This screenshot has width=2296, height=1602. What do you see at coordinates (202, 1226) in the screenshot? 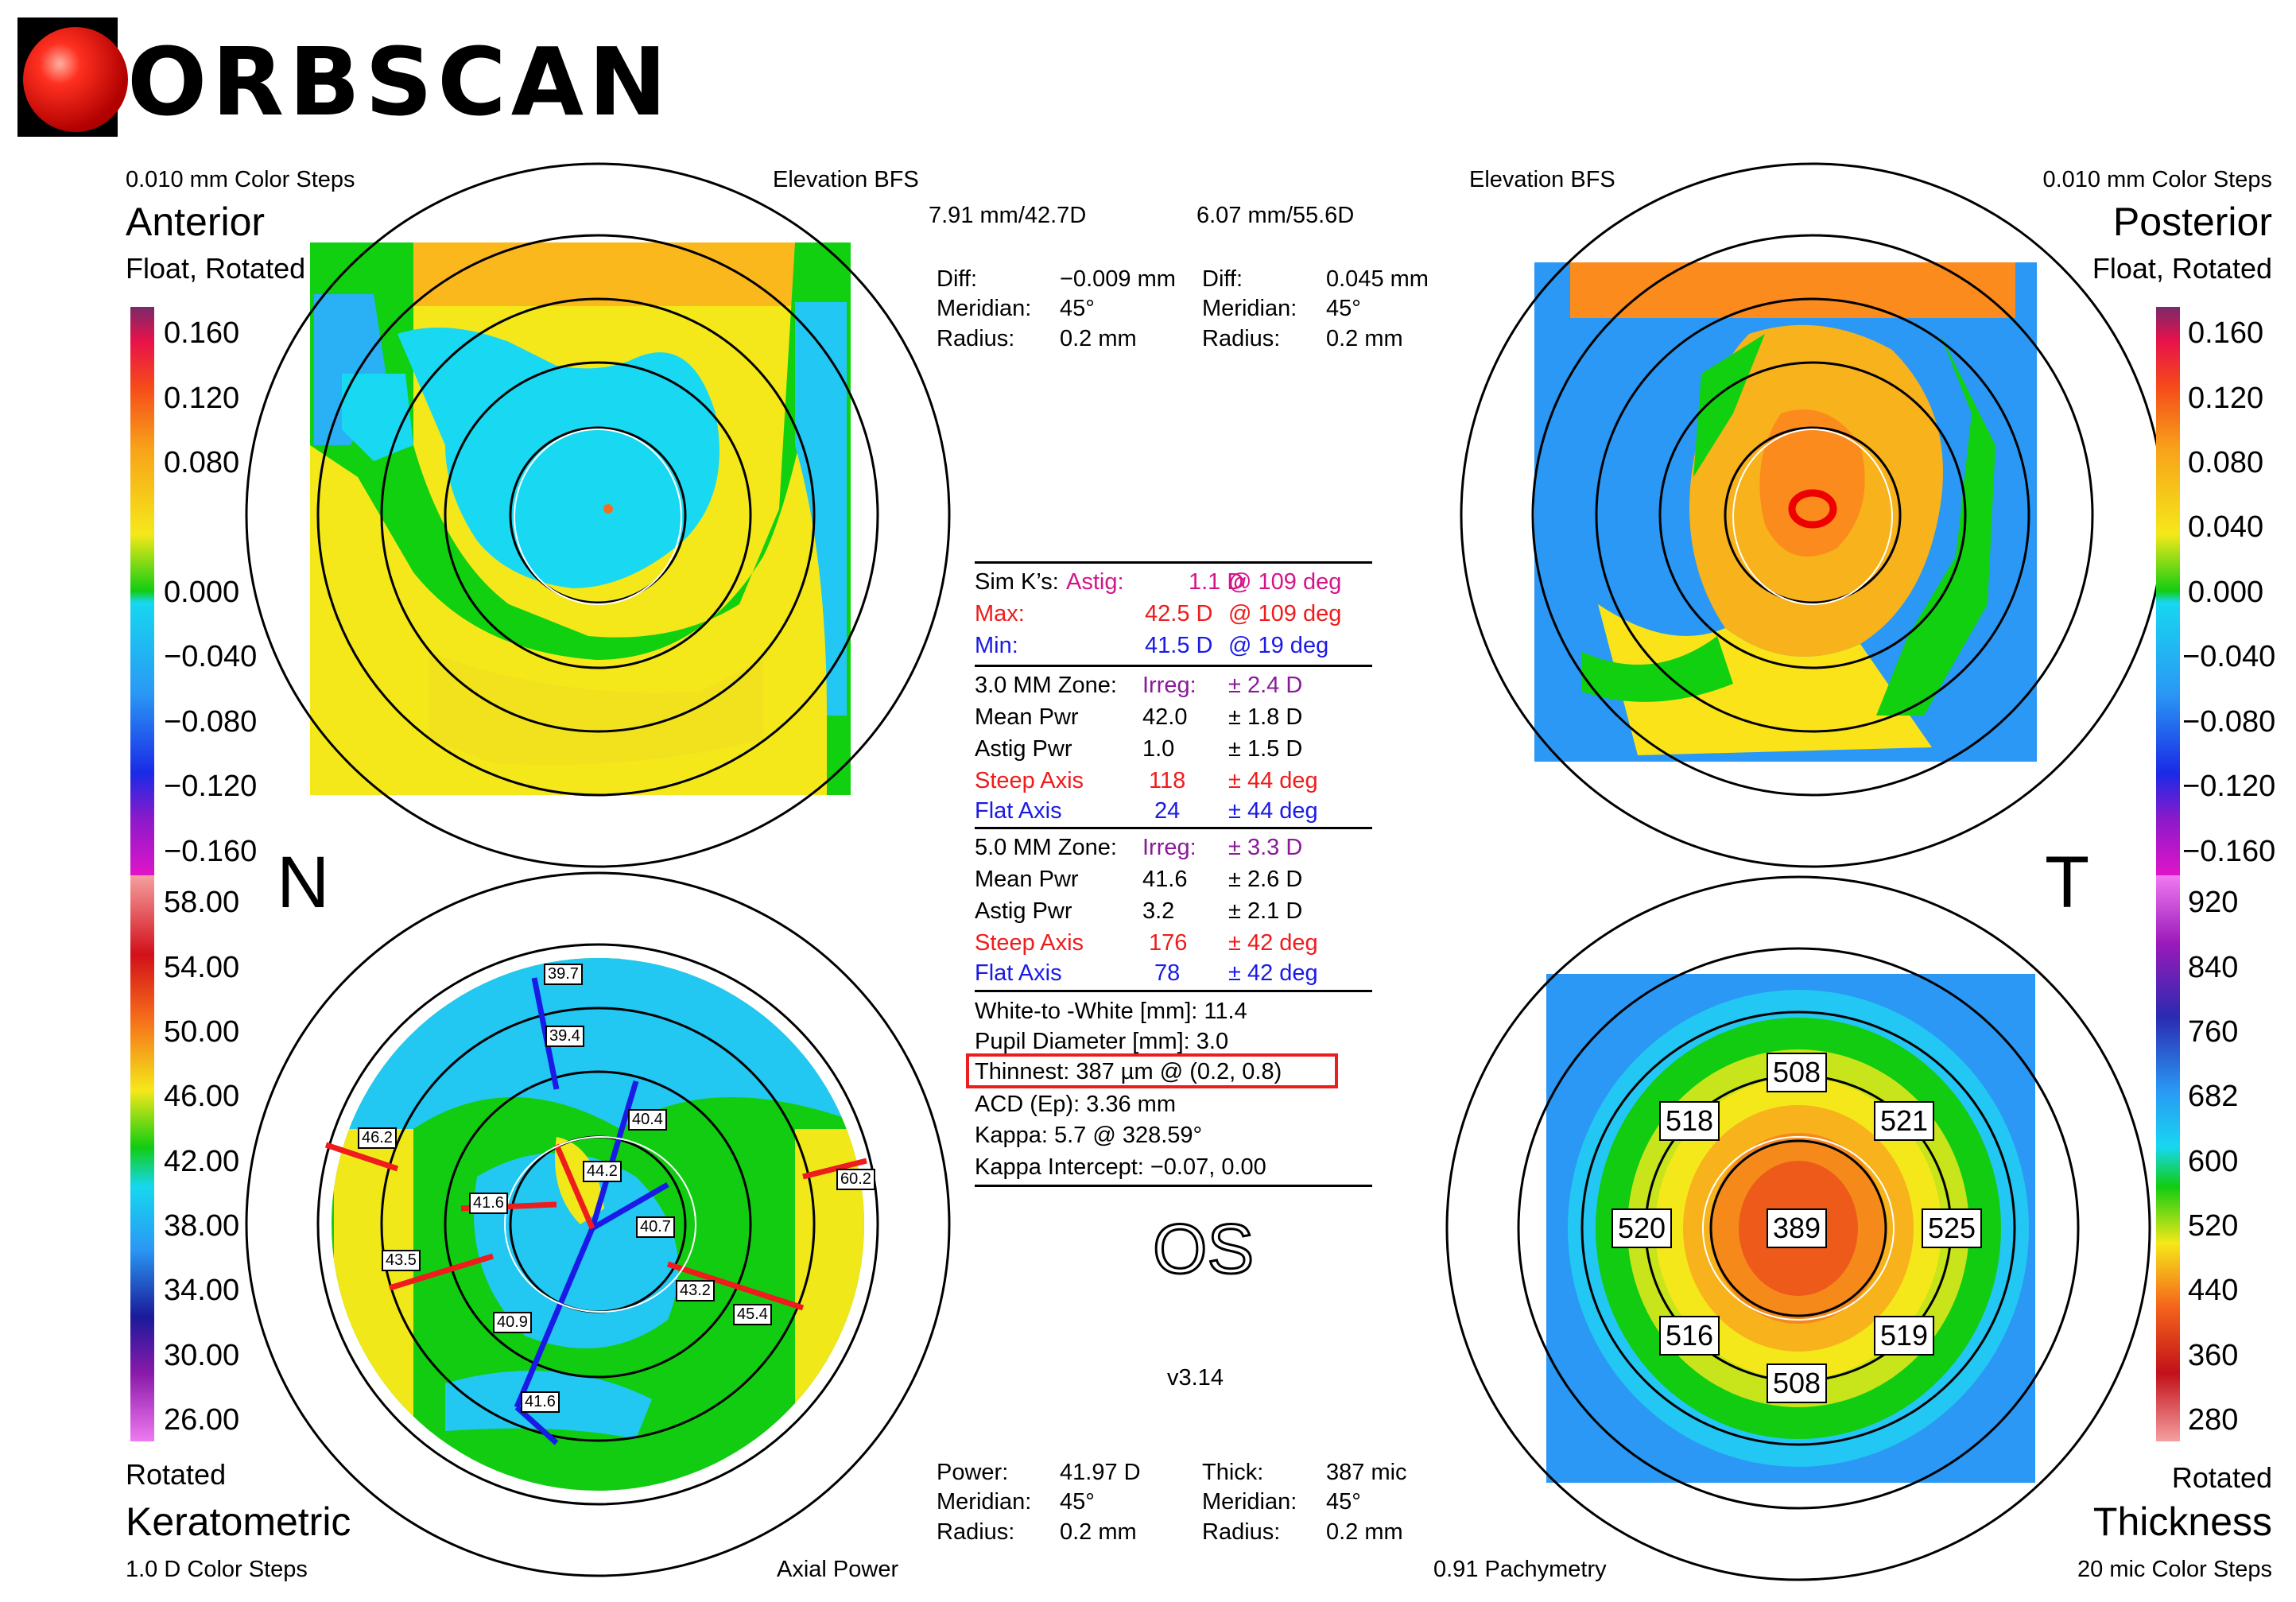
I see `scale-tick: 38.00` at bounding box center [202, 1226].